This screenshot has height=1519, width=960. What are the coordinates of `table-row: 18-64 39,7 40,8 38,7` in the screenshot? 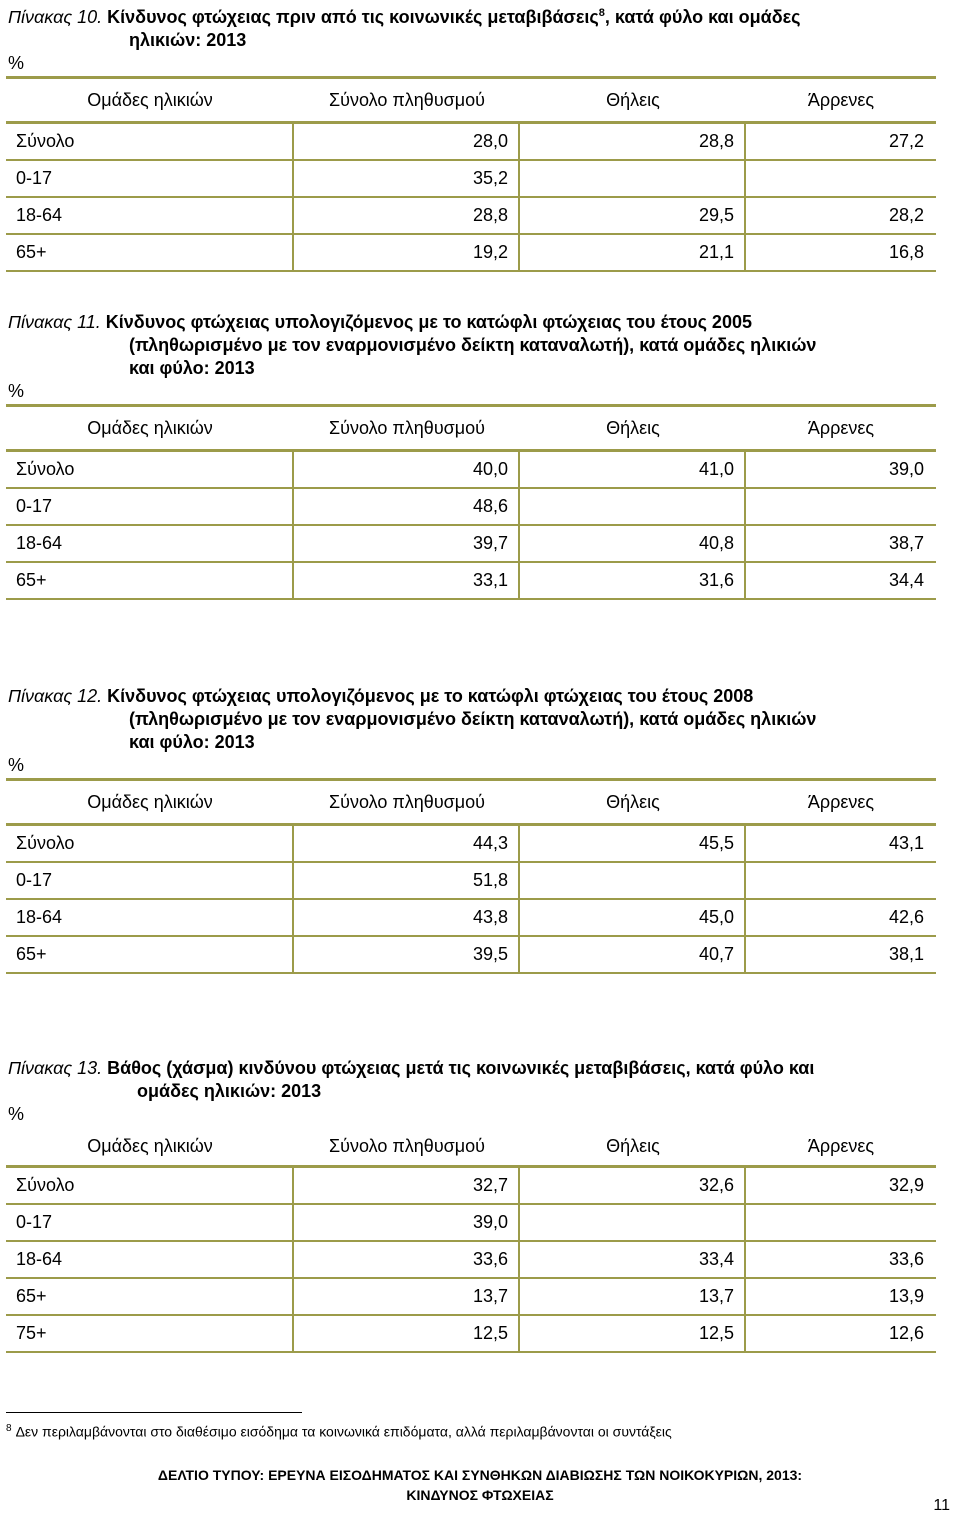 It's located at (471, 544).